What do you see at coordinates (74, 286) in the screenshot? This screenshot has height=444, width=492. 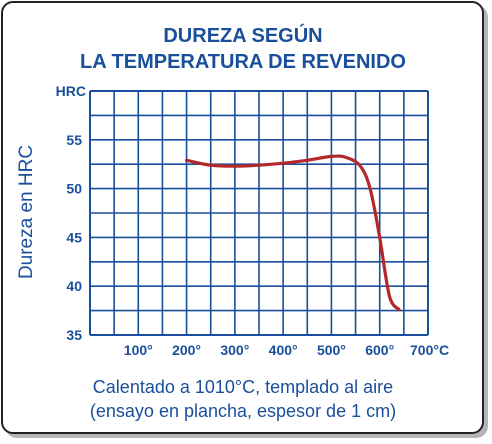 I see `y-tick-label: 40` at bounding box center [74, 286].